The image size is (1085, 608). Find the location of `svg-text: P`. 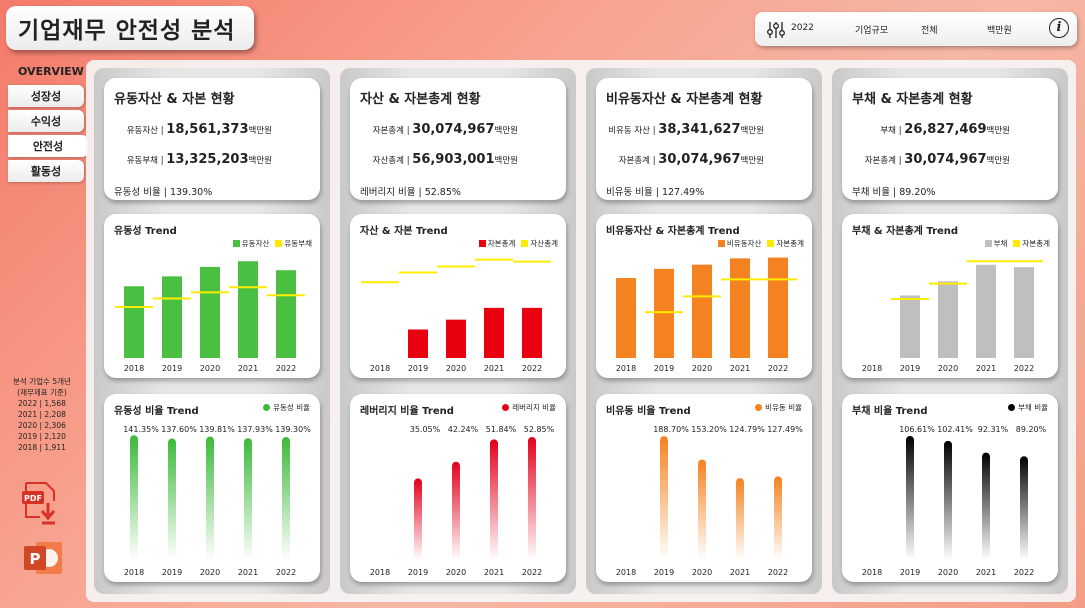

svg-text: P is located at coordinates (35, 559).